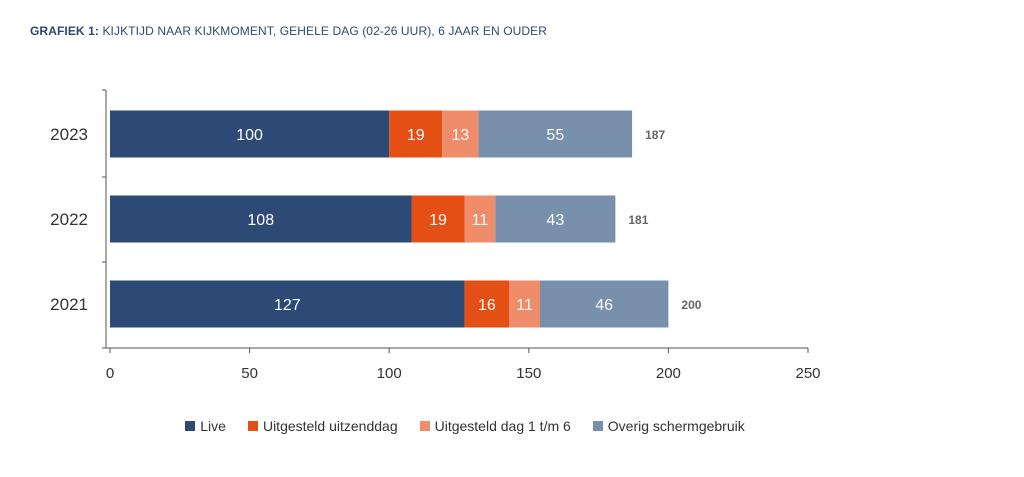 The width and height of the screenshot is (1024, 477). I want to click on x-tick-label: 0, so click(110, 373).